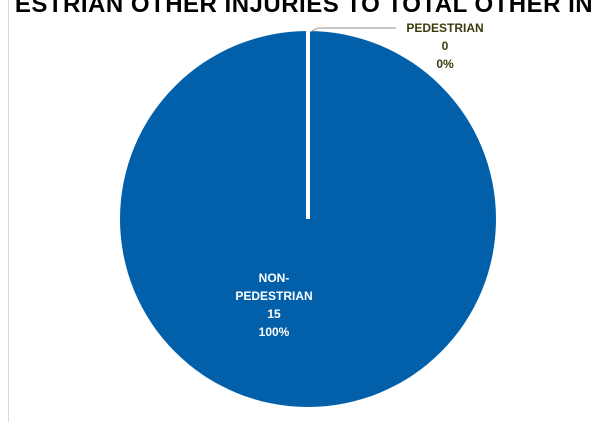 This screenshot has width=608, height=422. I want to click on non-pedestrian-data-label-line-3: 100%, so click(274, 332).